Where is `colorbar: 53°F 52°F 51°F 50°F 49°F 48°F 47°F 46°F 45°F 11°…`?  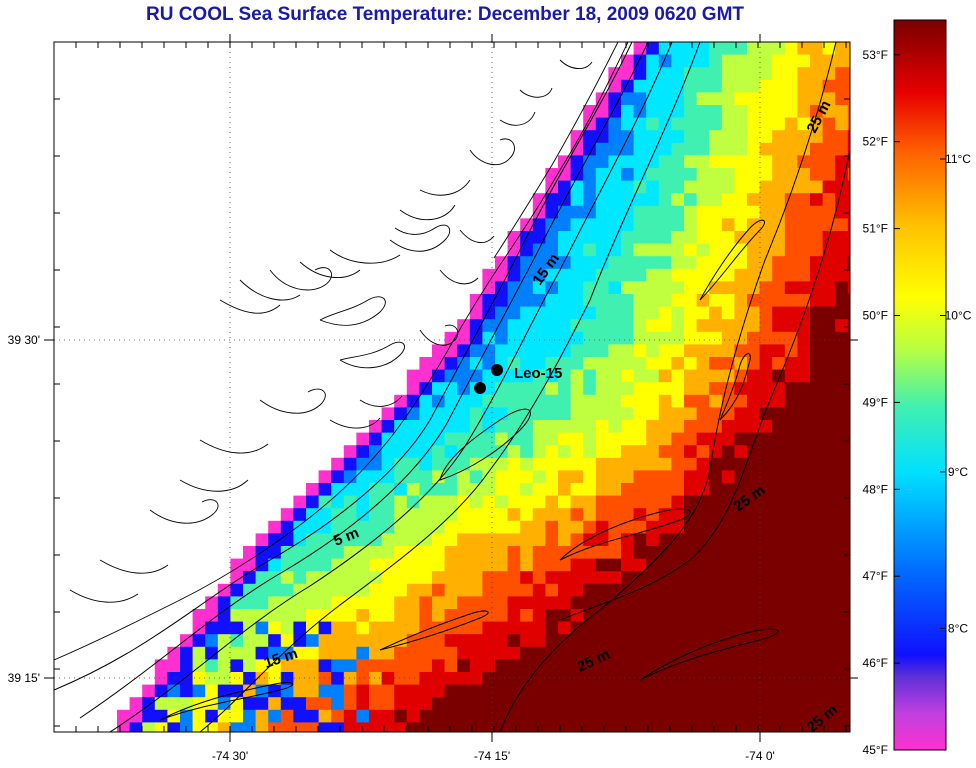 colorbar: 53°F 52°F 51°F 50°F 49°F 48°F 47°F 46°F 45°F 11°… is located at coordinates (917, 388).